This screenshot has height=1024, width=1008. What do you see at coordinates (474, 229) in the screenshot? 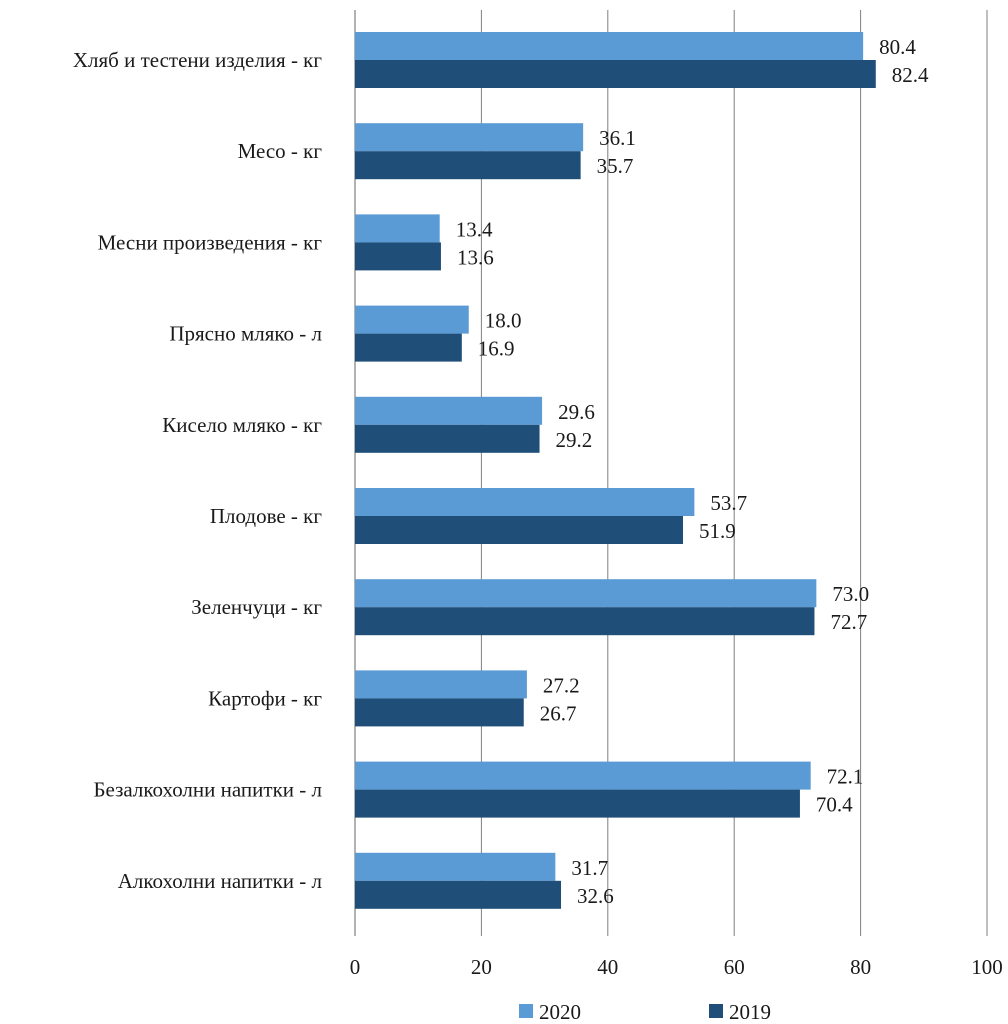
I see `data-label-2020-2: 13.4` at bounding box center [474, 229].